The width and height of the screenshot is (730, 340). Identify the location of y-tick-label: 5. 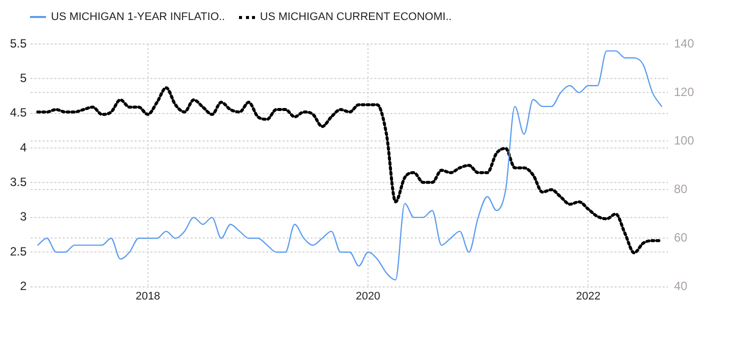
(23, 78).